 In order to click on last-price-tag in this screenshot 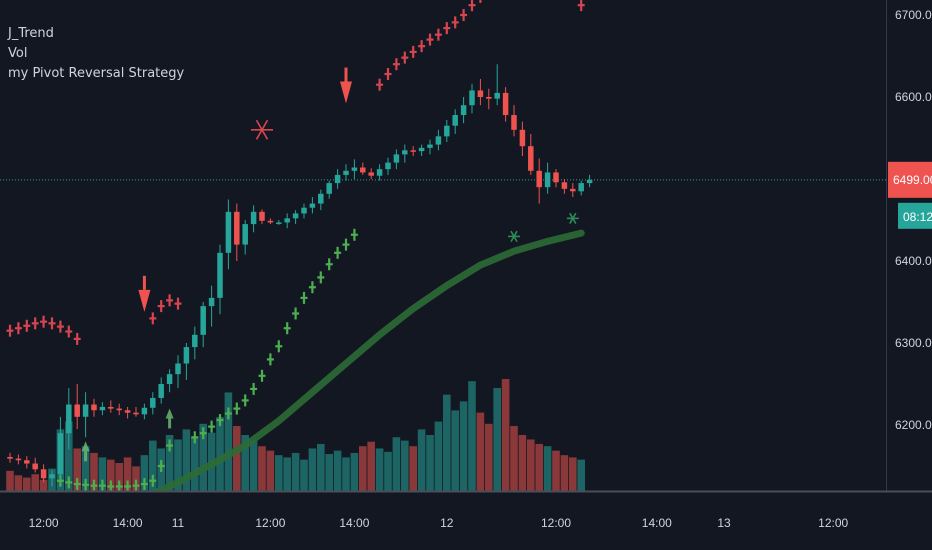, I will do `click(910, 179)`.